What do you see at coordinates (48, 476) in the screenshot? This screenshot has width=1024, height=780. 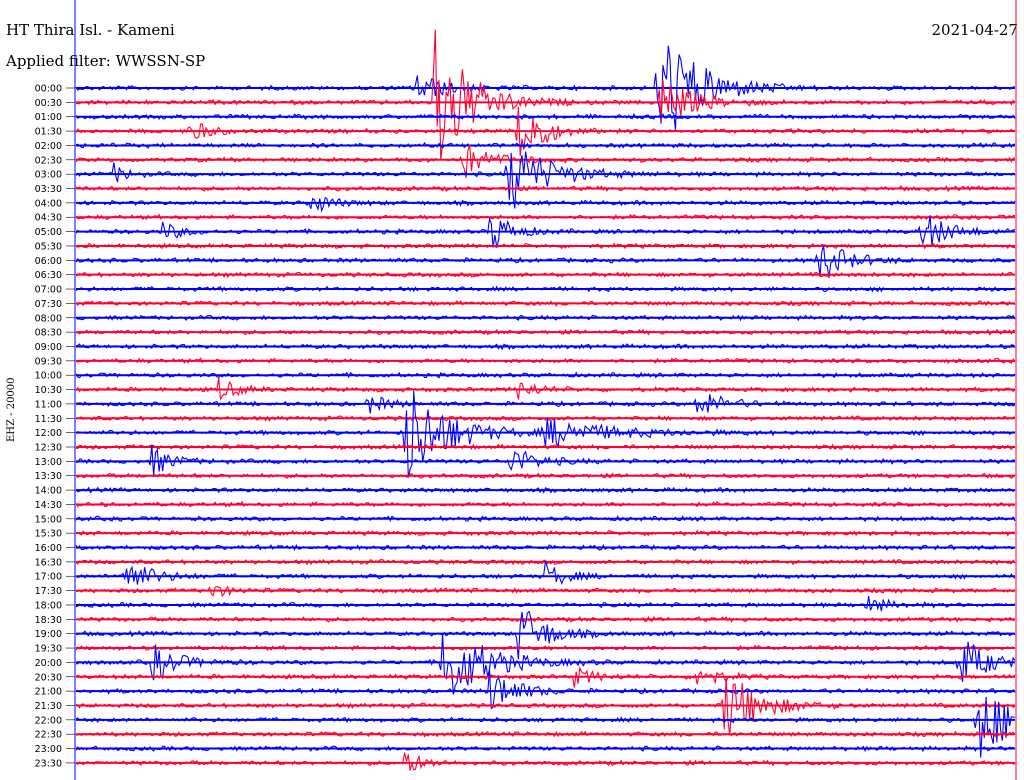 I see `row-label: 13:30` at bounding box center [48, 476].